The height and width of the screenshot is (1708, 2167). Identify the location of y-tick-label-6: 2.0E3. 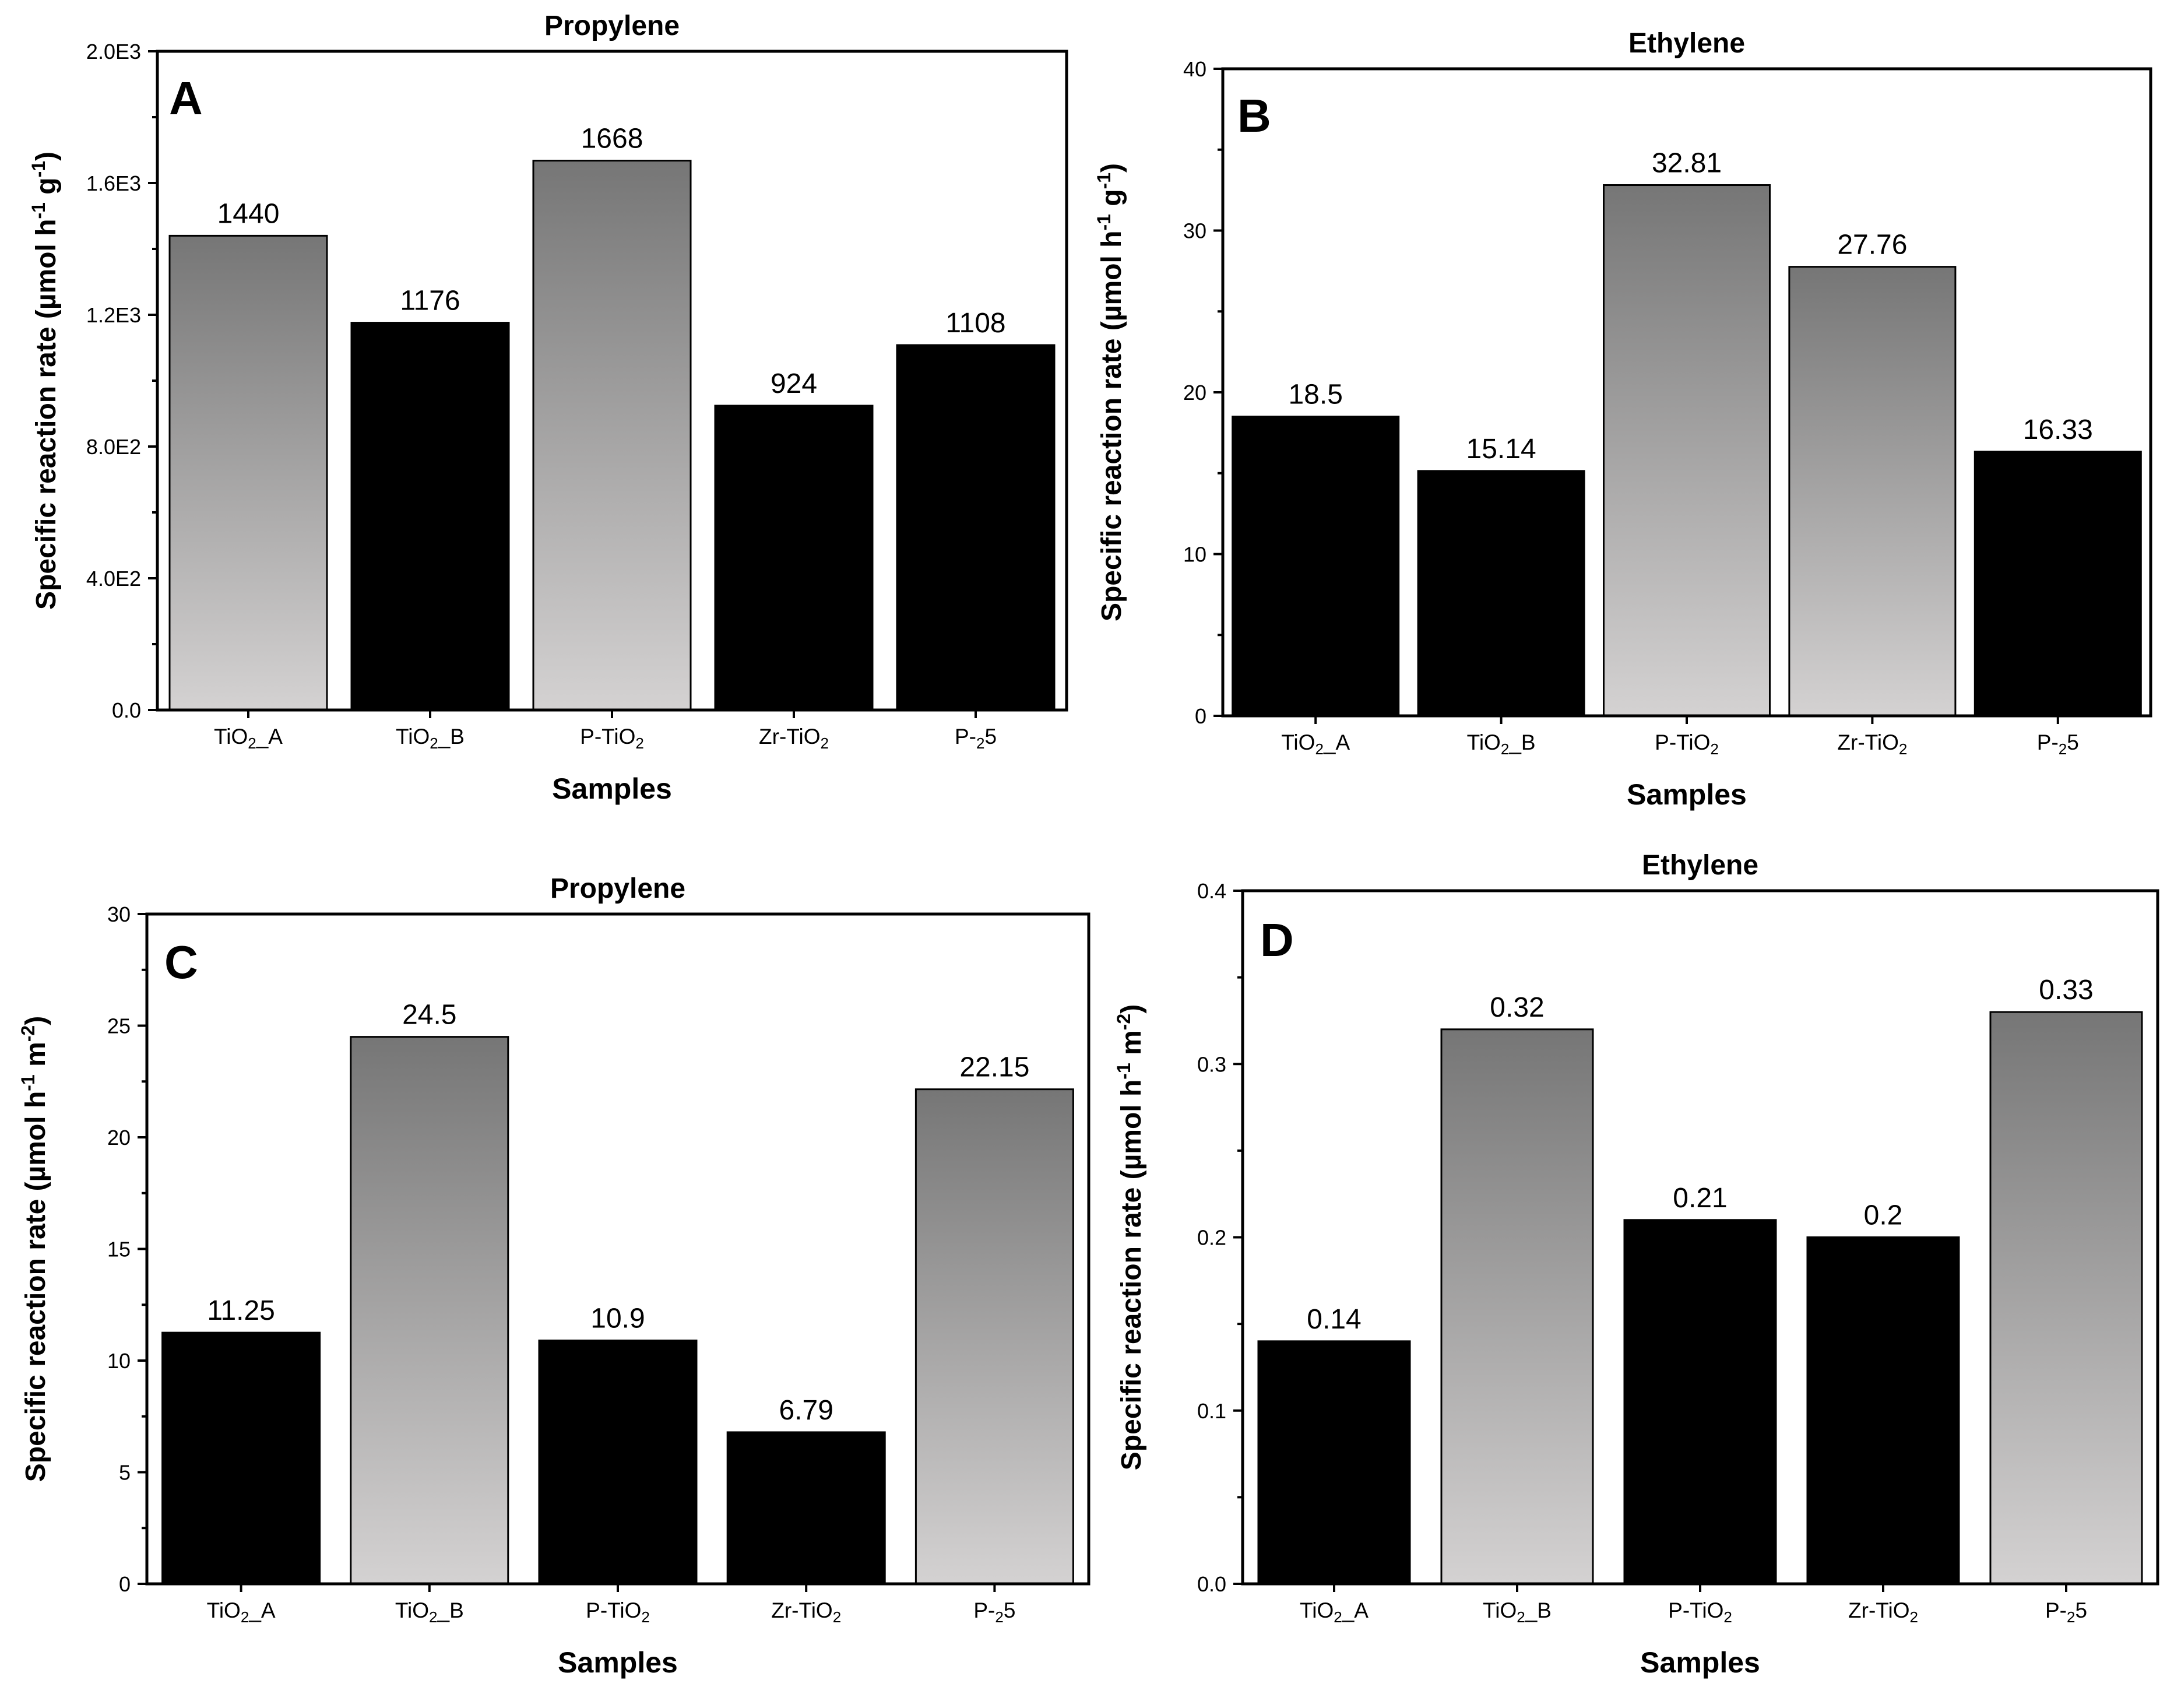
(113, 52).